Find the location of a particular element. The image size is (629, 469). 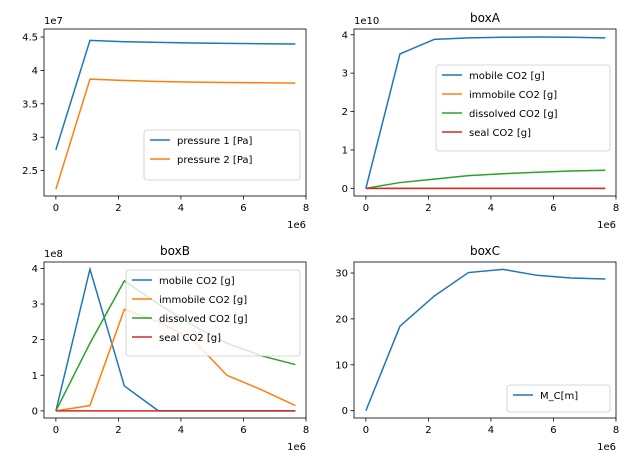

y-tick-label: 2.5 is located at coordinates (30, 171).